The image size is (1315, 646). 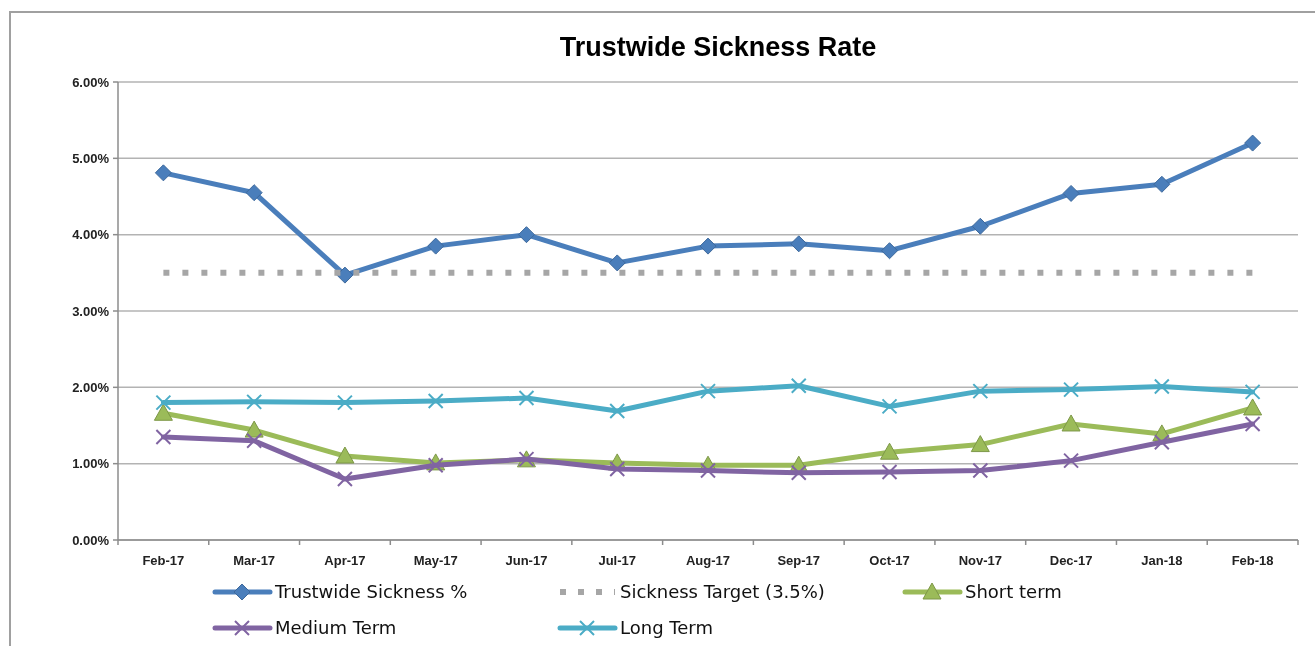 What do you see at coordinates (435, 560) in the screenshot?
I see `x-tick-label: May-17` at bounding box center [435, 560].